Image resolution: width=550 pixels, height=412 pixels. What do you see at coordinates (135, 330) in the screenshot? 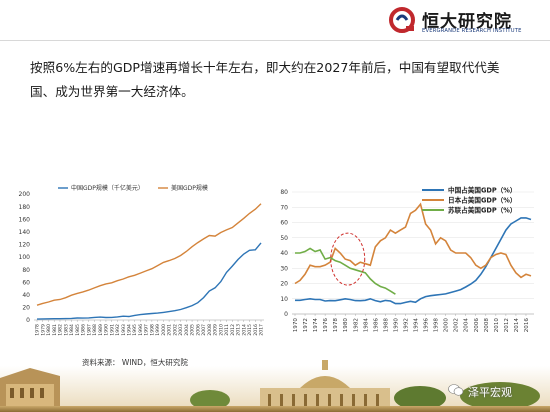
I see `x-tick-label: 1995` at bounding box center [135, 330].